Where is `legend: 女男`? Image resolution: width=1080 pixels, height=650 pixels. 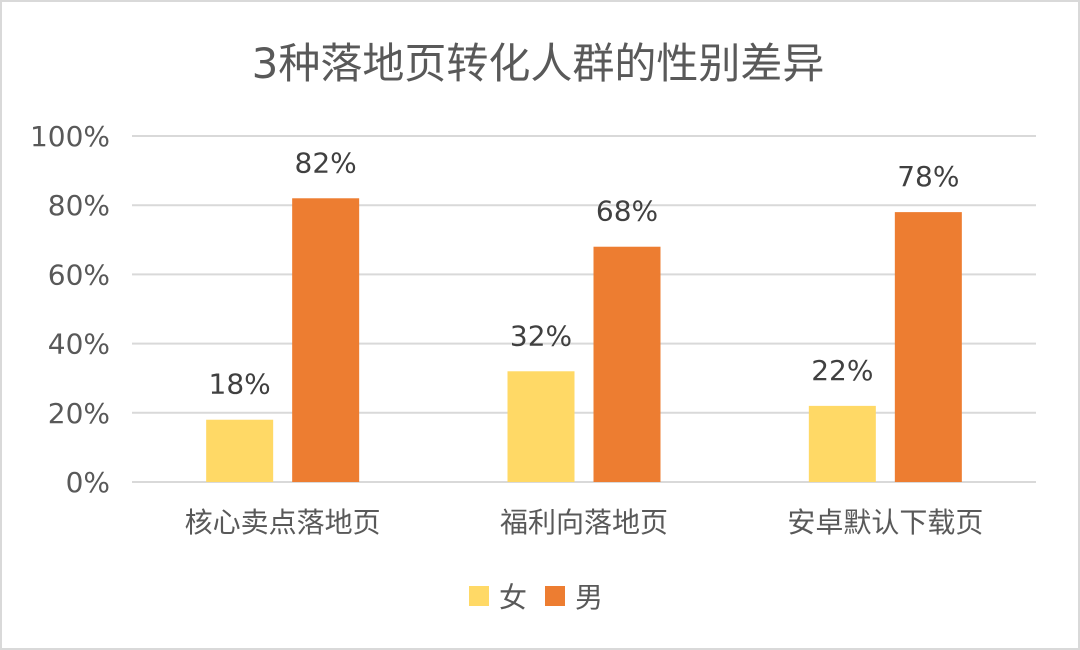
legend: 女男 is located at coordinates (536, 597).